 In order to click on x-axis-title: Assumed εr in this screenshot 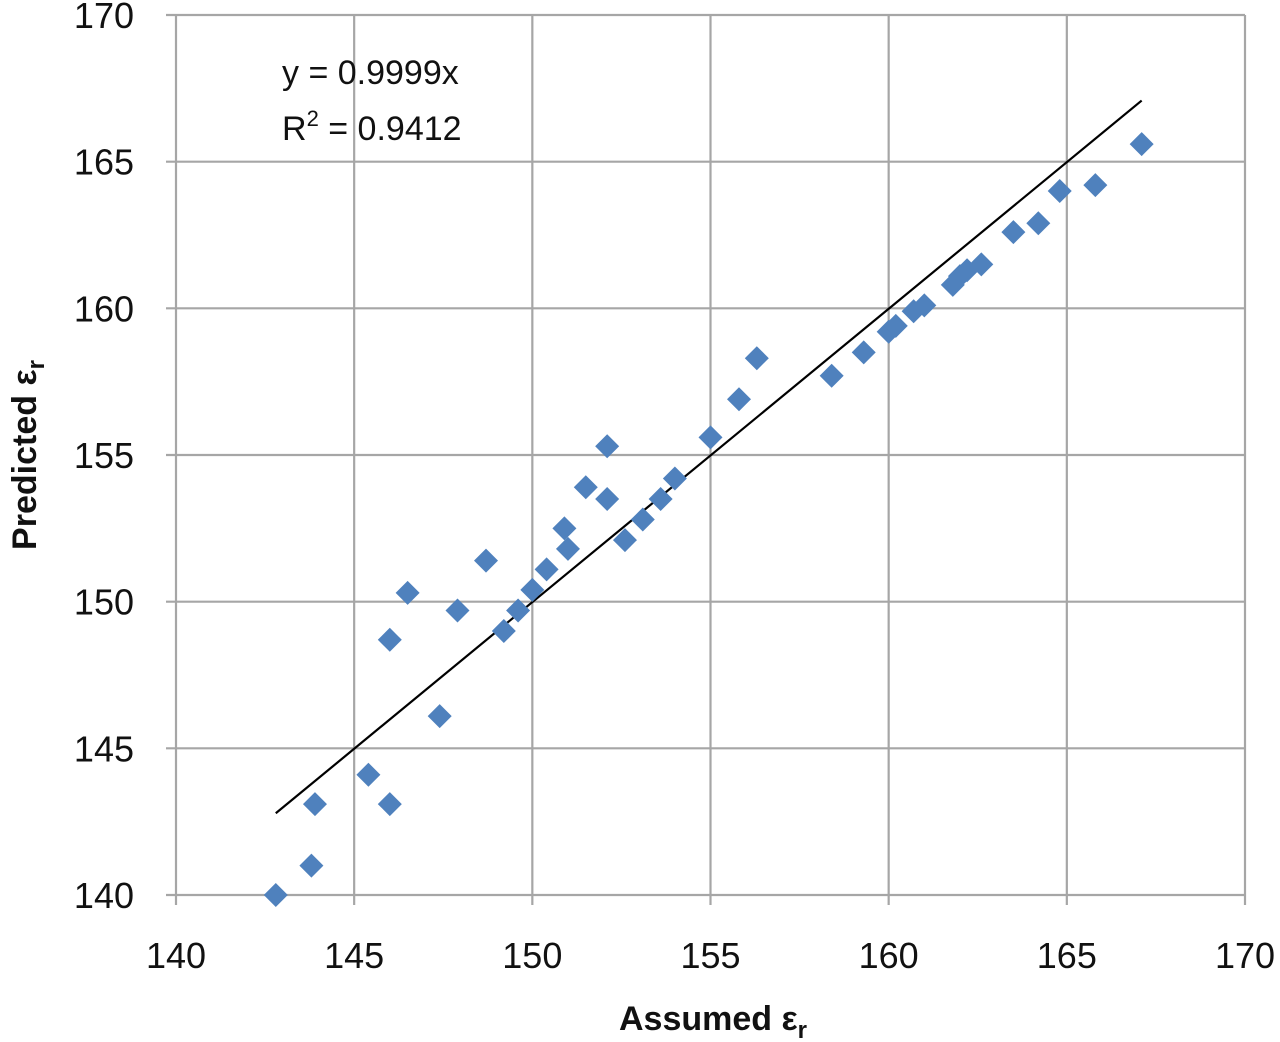, I will do `click(713, 1021)`.